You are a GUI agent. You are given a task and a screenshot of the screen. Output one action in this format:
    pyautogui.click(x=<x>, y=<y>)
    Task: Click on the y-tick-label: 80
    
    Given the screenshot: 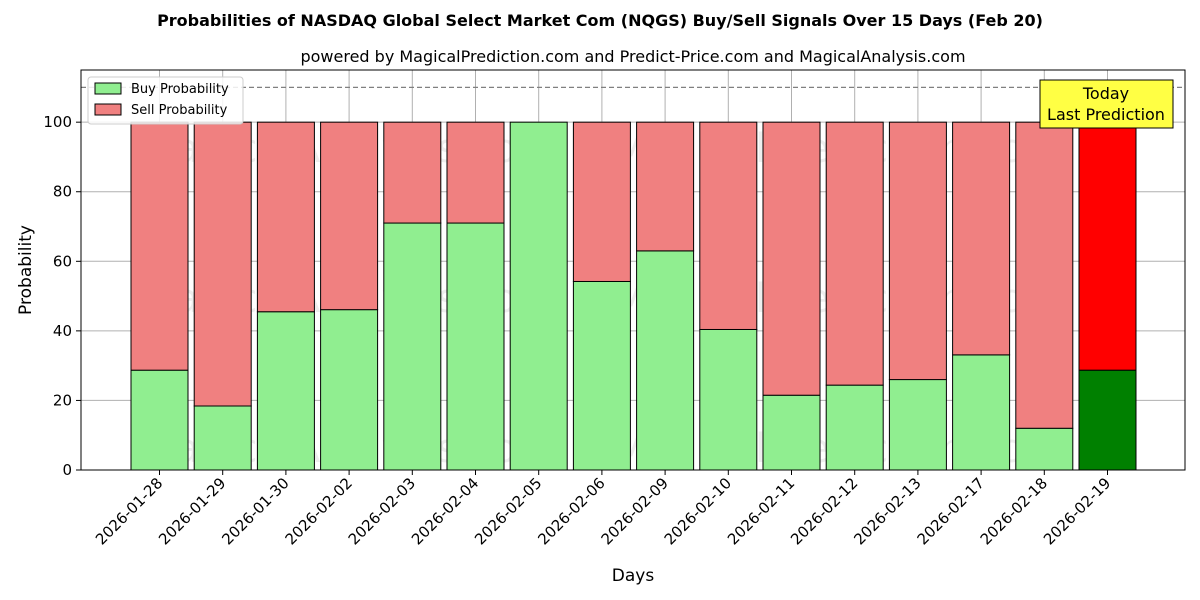 What is the action you would take?
    pyautogui.click(x=62, y=192)
    